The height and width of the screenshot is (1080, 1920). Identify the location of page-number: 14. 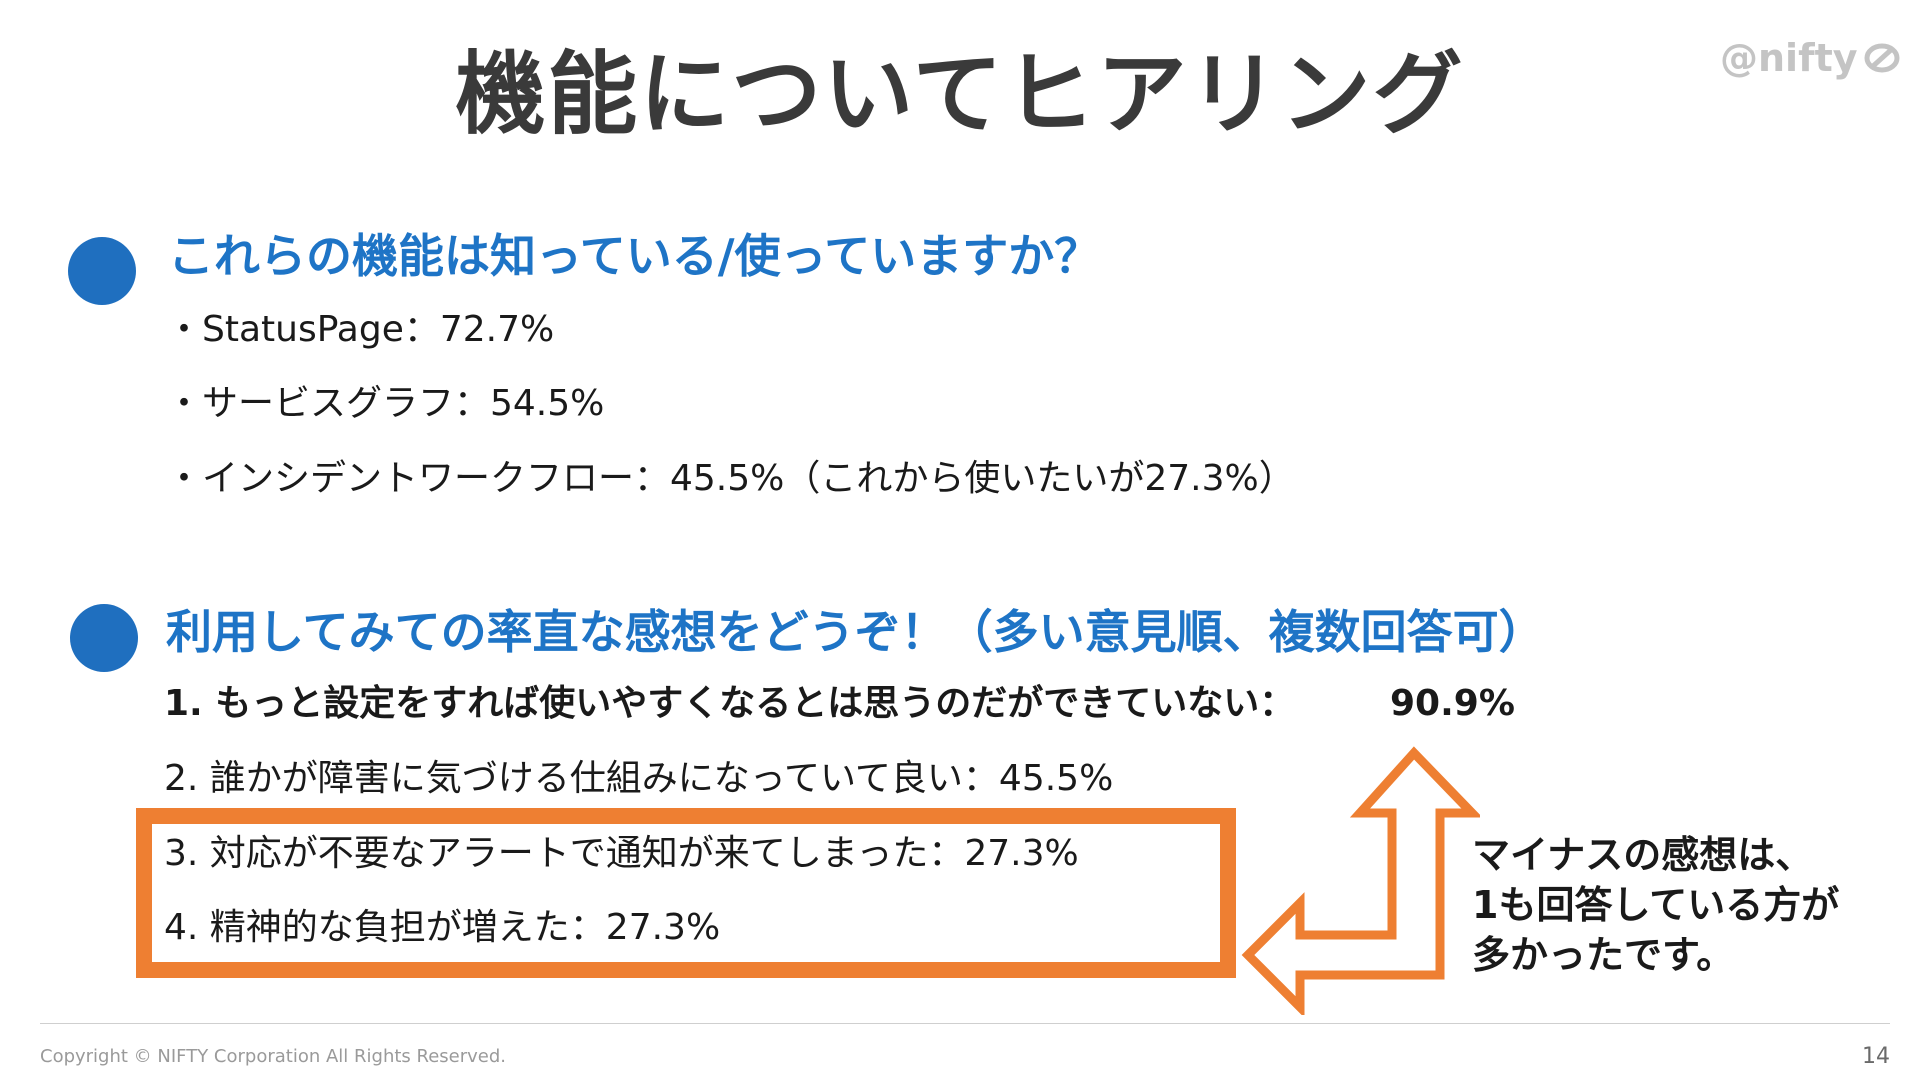
(1876, 1056).